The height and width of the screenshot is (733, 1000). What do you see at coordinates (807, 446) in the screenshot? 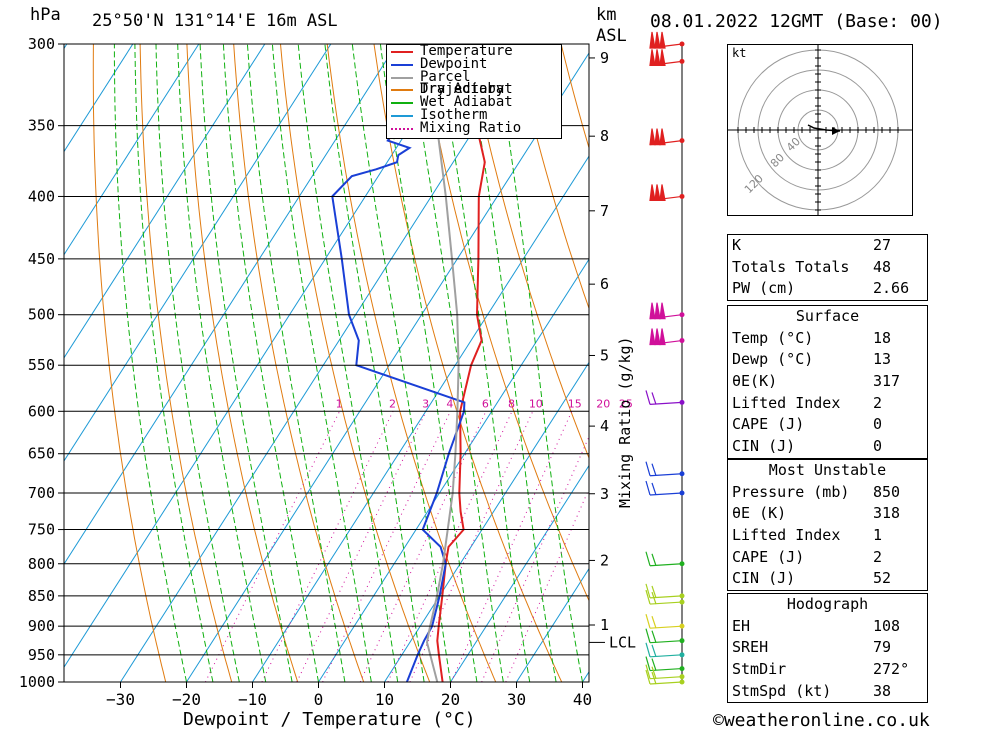
I see `table-row: CIN (J) 0` at bounding box center [807, 446].